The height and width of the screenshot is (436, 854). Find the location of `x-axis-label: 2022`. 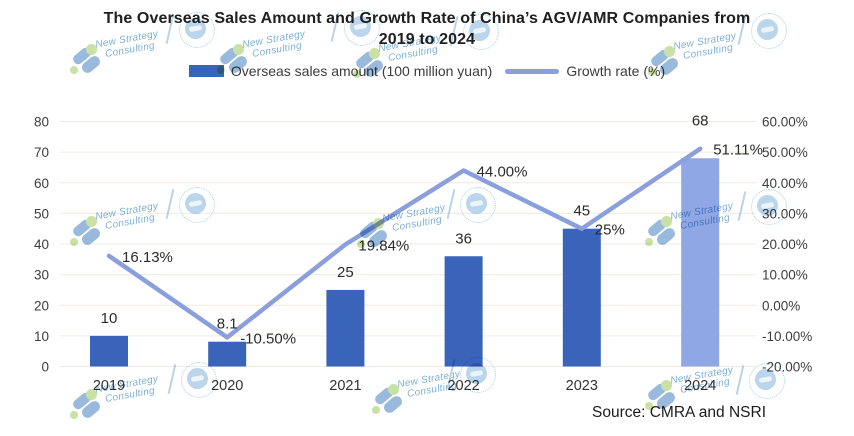

x-axis-label: 2022 is located at coordinates (463, 386).